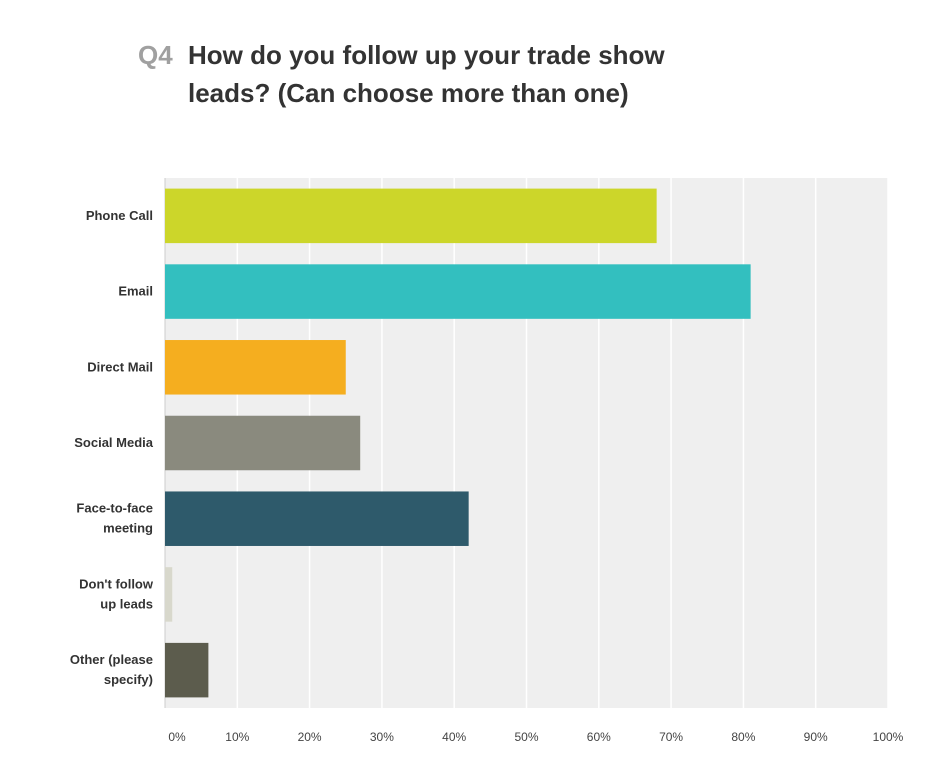  I want to click on x-tick-label: 70%, so click(671, 737).